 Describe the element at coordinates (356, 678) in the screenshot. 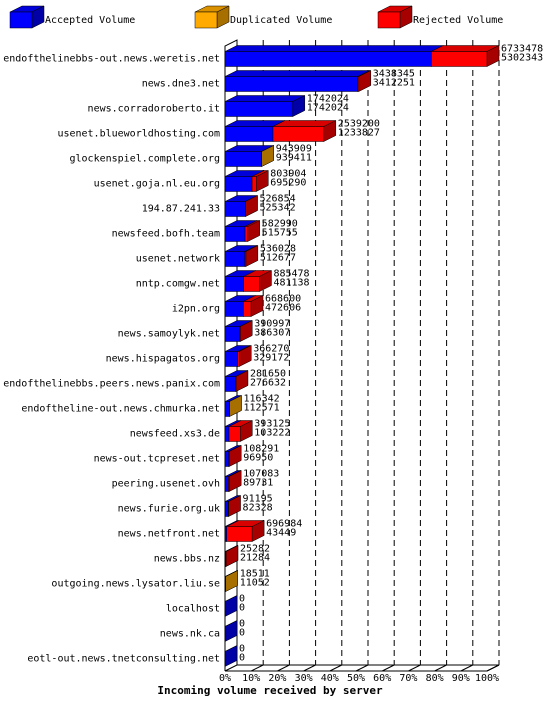

I see `x-tick-label: 50%` at that location.